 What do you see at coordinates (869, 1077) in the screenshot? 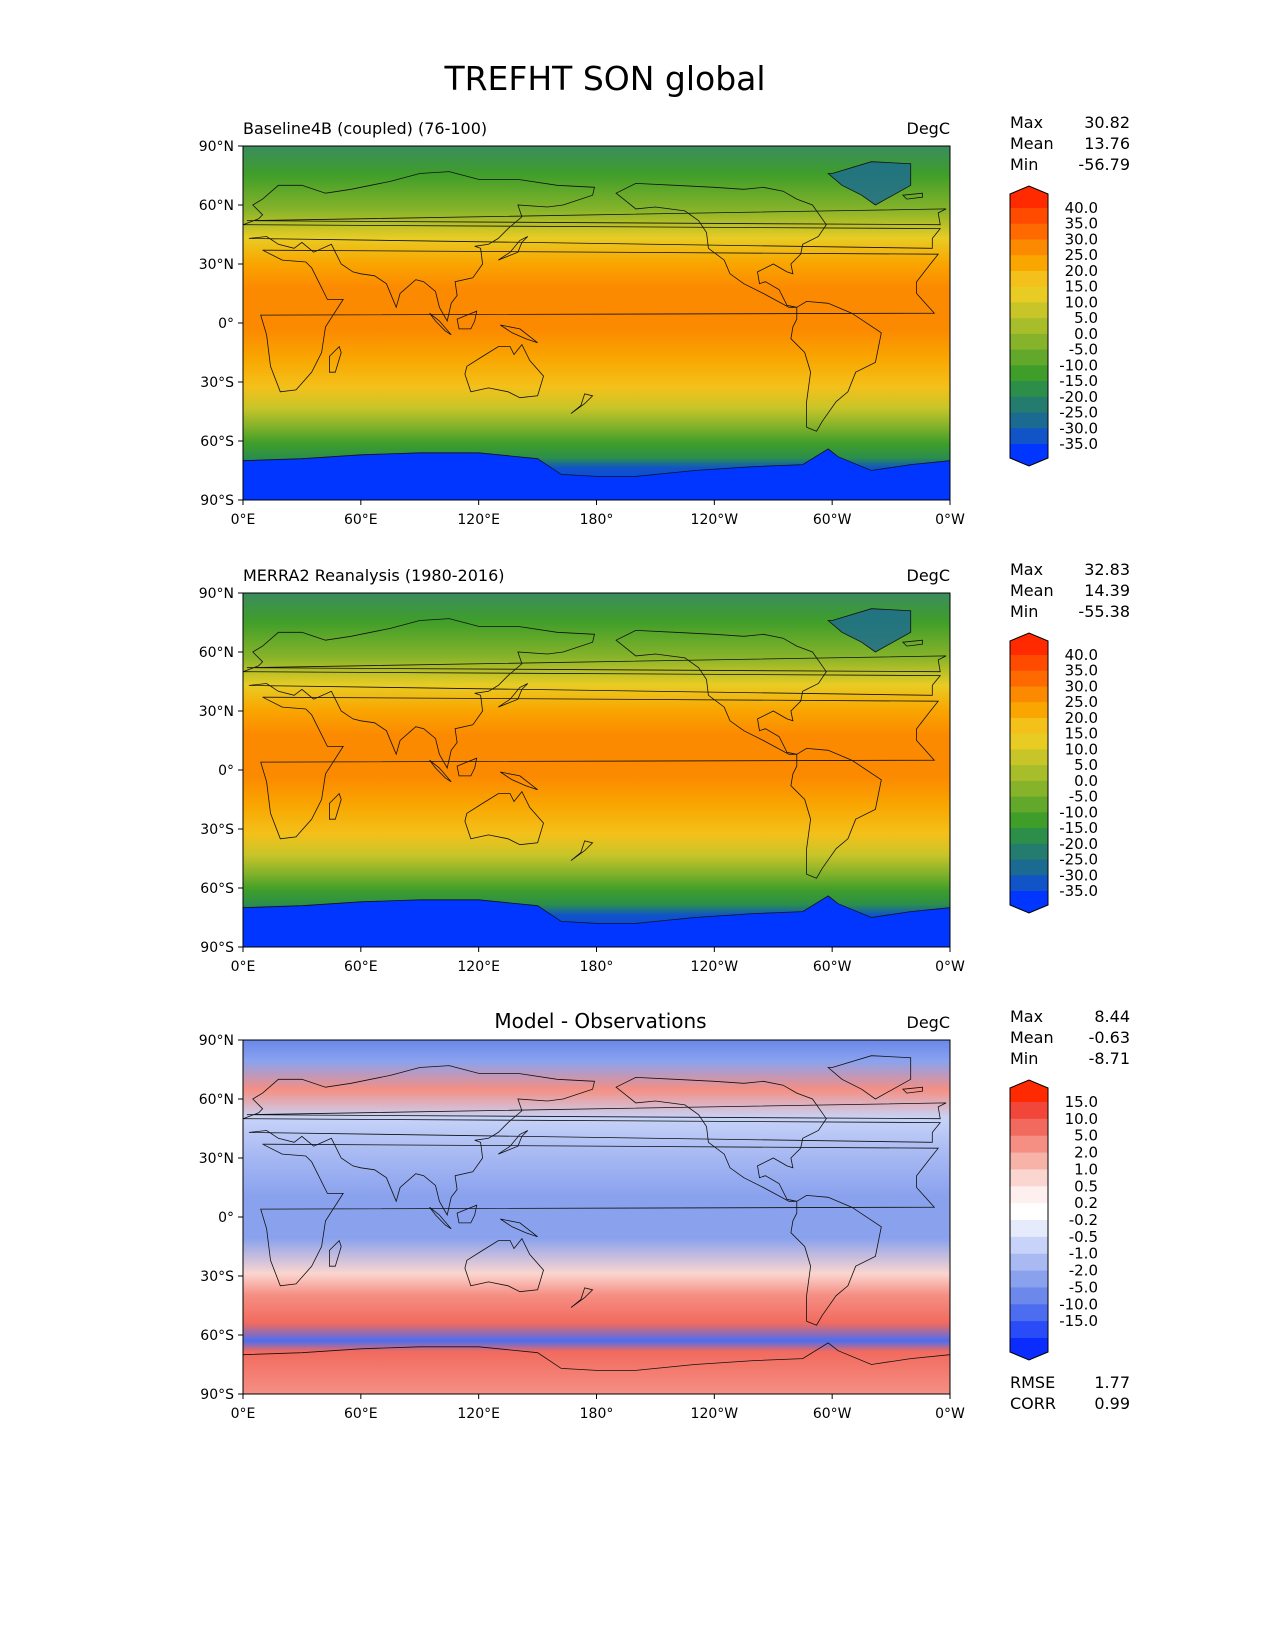
I see `coastline-greenland` at bounding box center [869, 1077].